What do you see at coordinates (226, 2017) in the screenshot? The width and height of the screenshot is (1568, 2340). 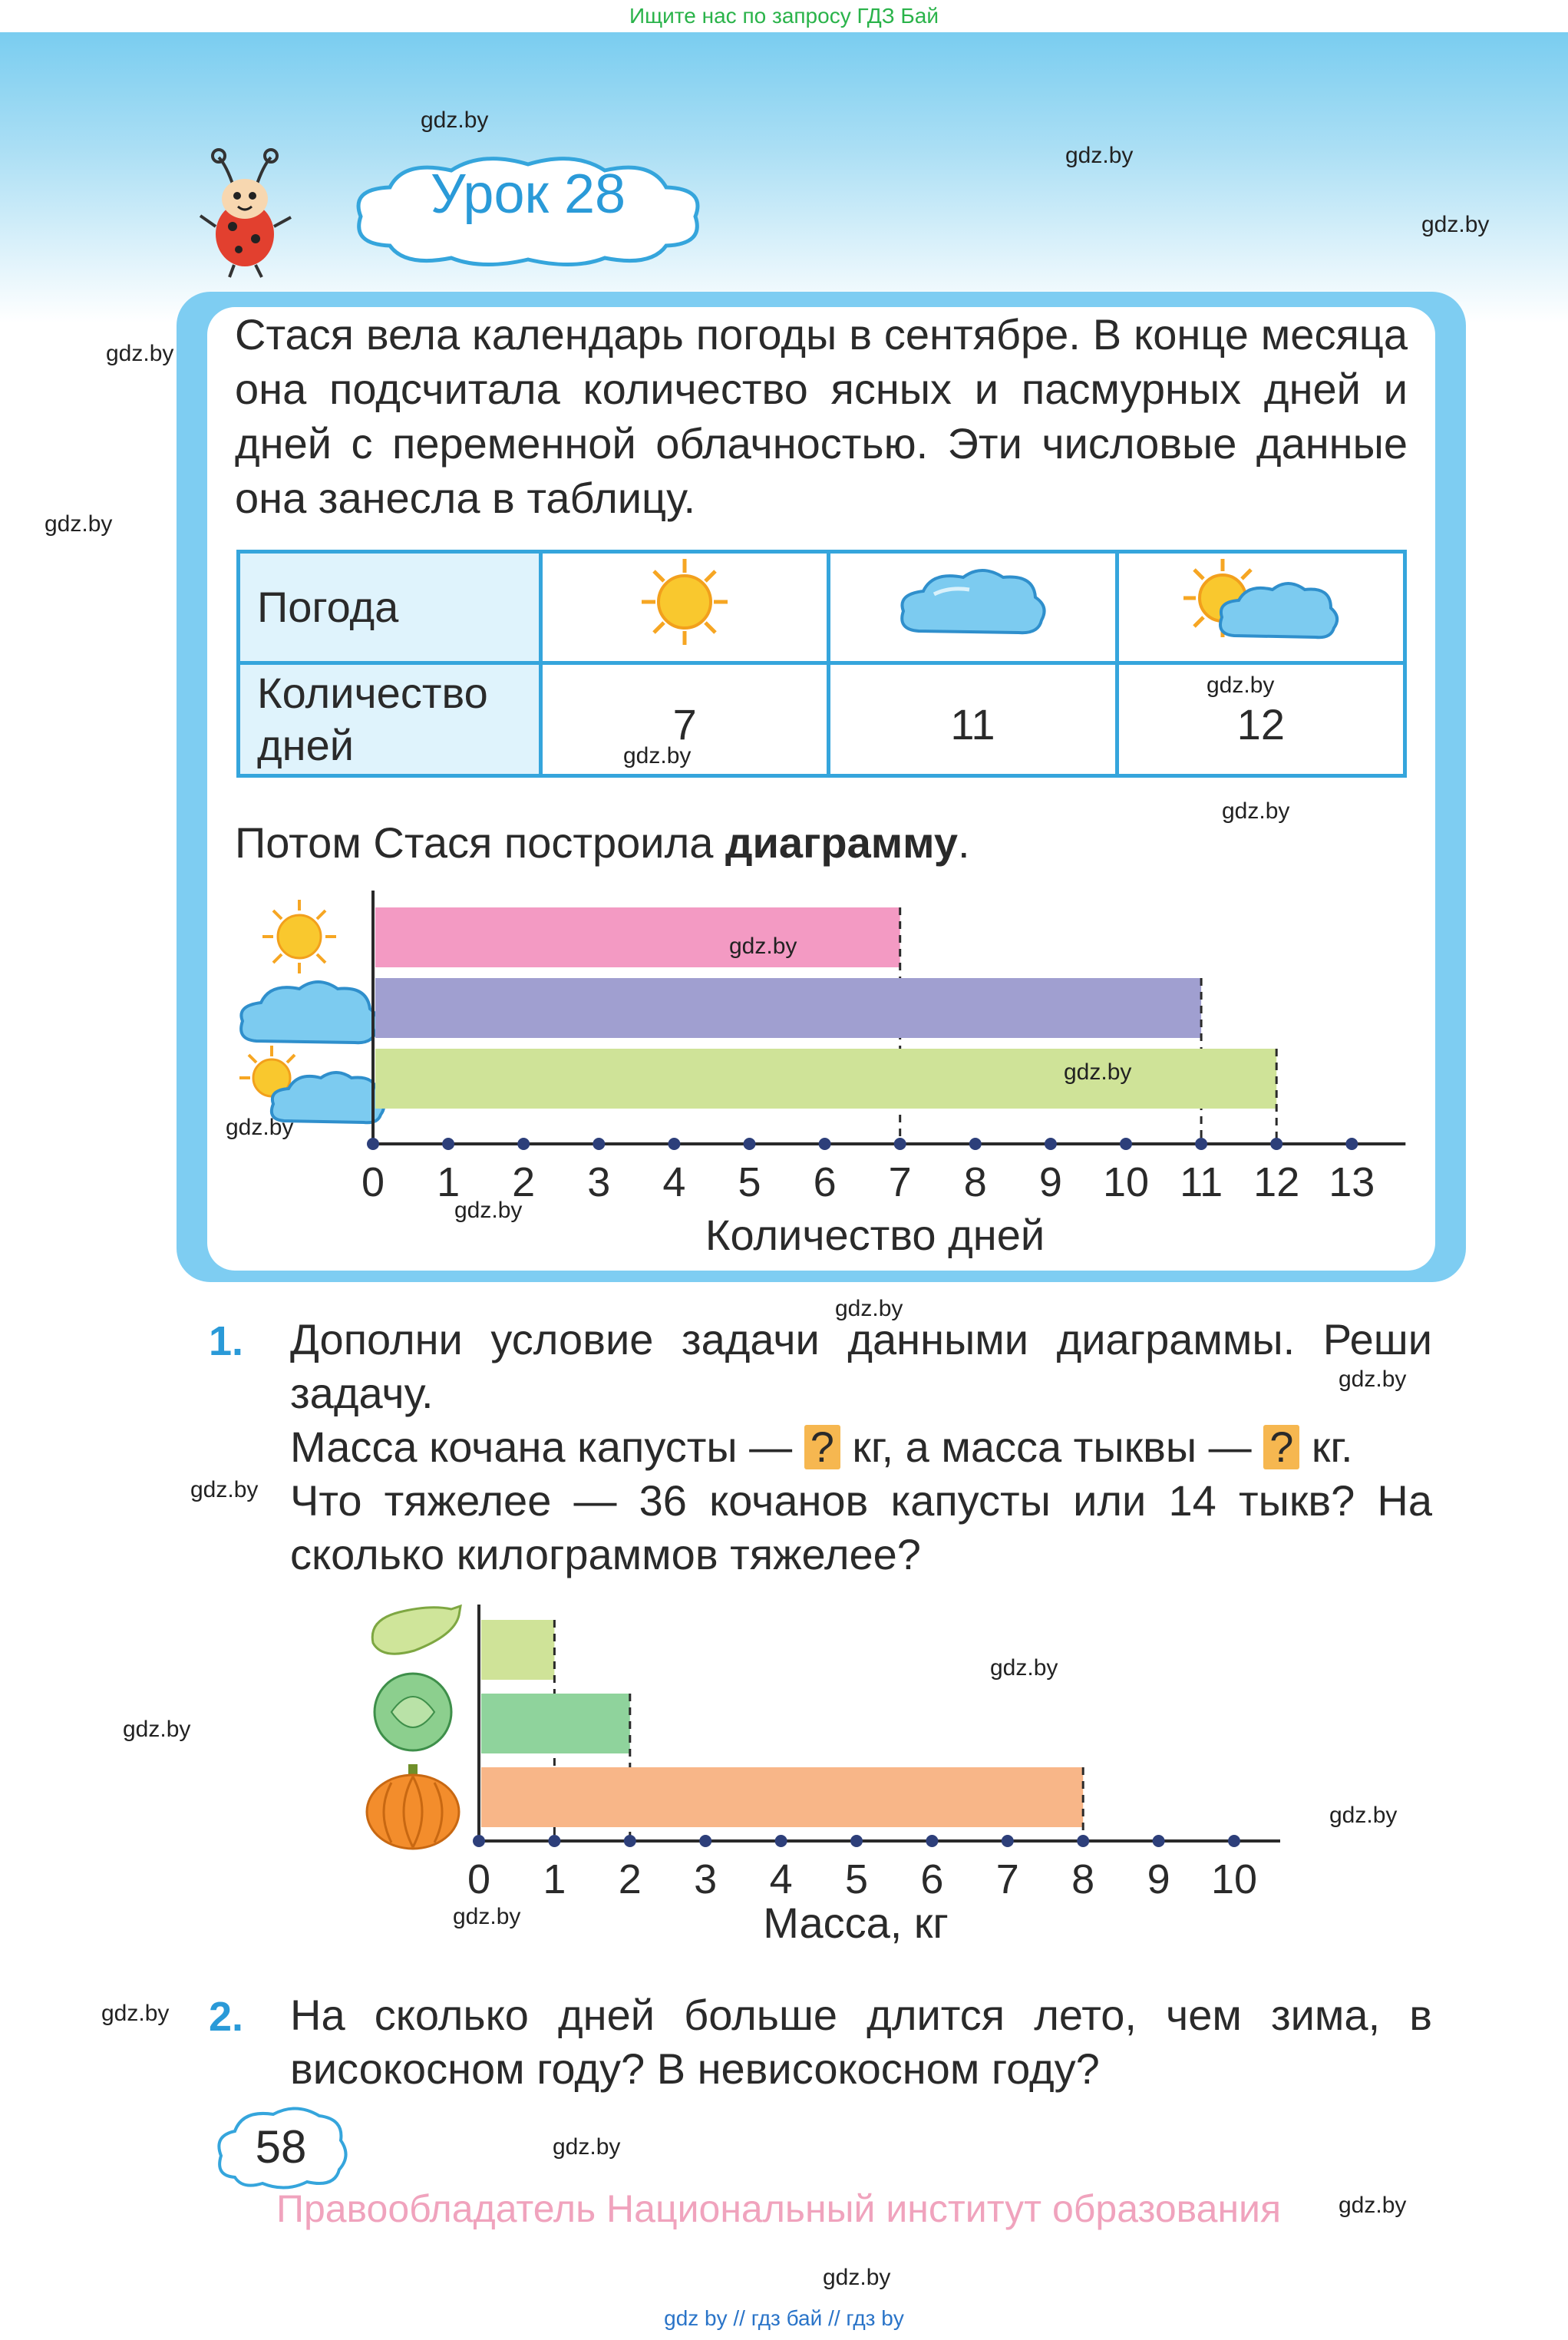 I see `task-2-number: 2.` at bounding box center [226, 2017].